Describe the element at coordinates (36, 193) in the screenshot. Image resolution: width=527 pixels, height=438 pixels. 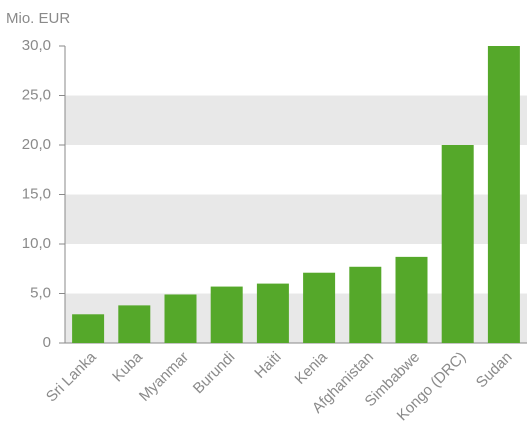
I see `y-tick-label: 15,0` at that location.